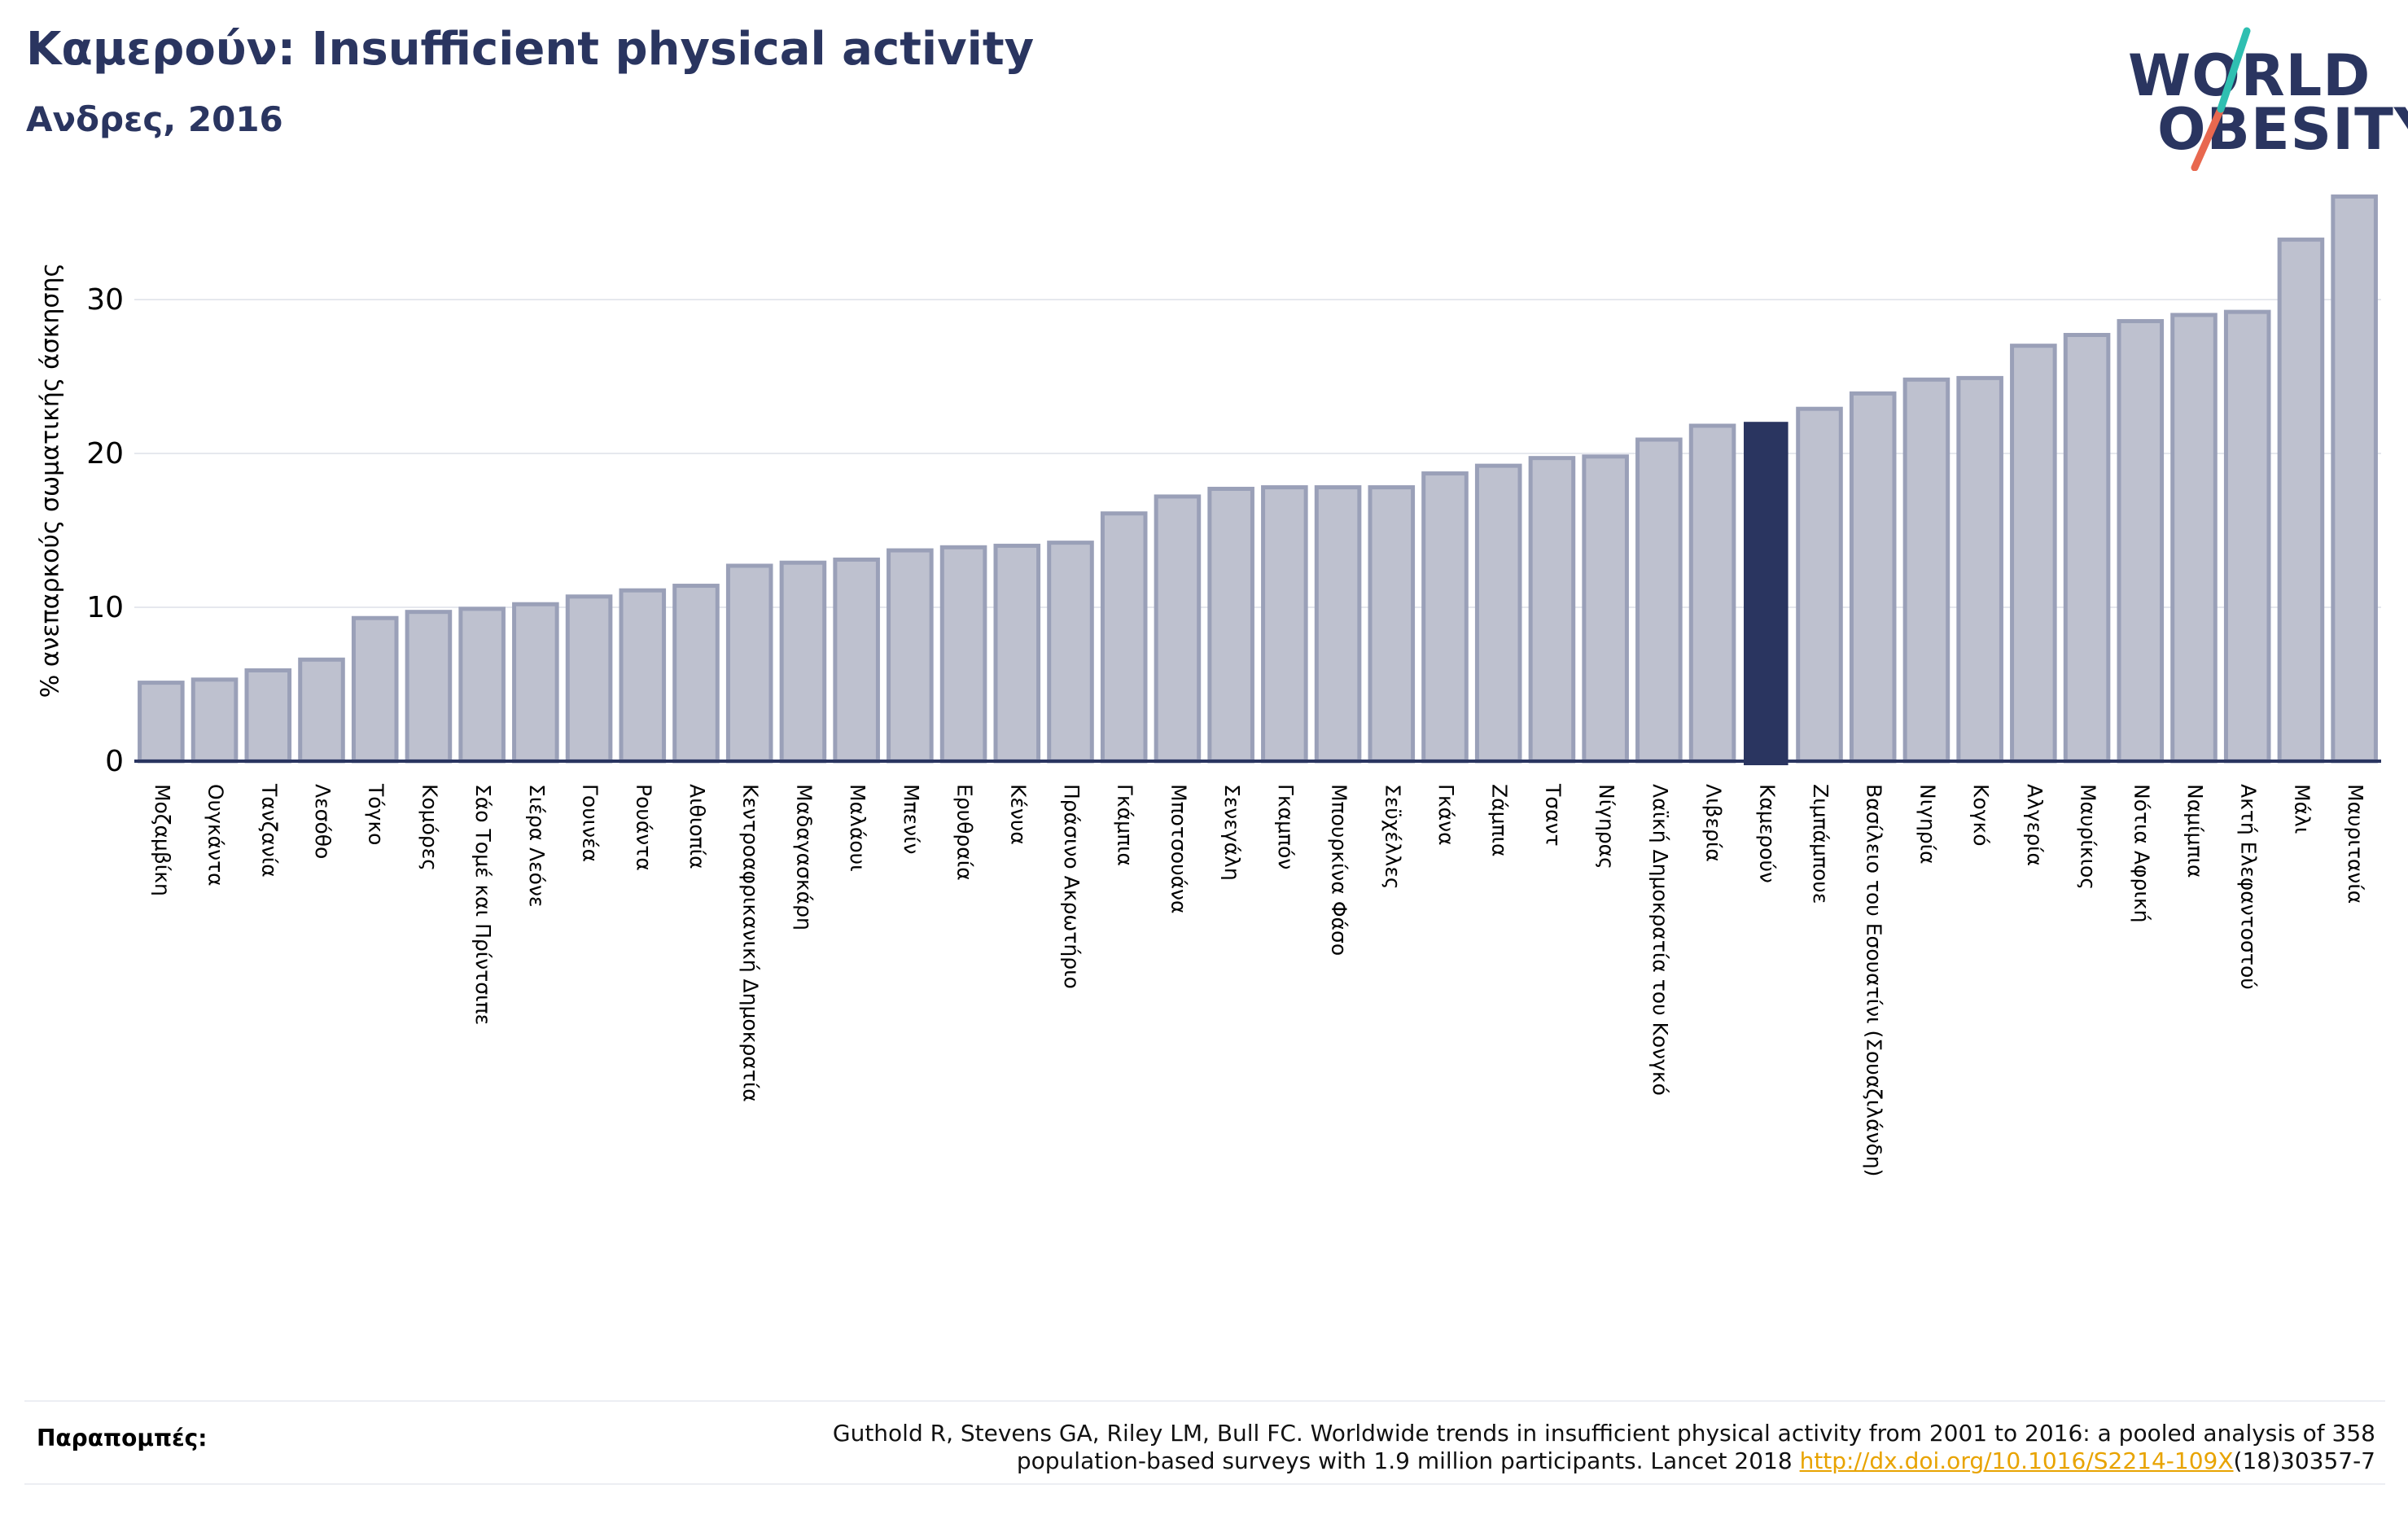 The height and width of the screenshot is (1528, 2408). I want to click on x-tick-label: Κογκό, so click(1981, 815).